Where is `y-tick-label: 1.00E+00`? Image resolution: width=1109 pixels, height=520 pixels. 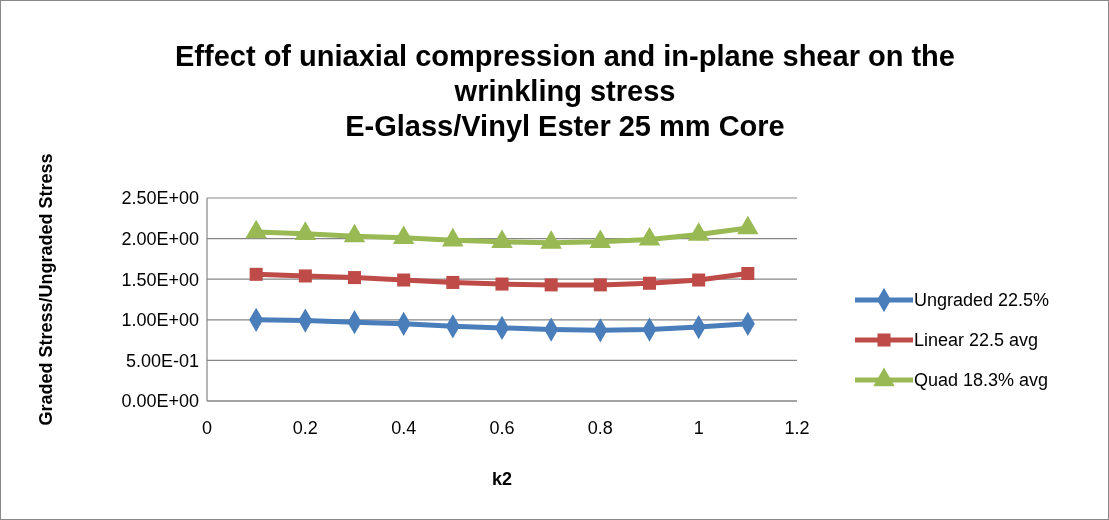
y-tick-label: 1.00E+00 is located at coordinates (160, 320).